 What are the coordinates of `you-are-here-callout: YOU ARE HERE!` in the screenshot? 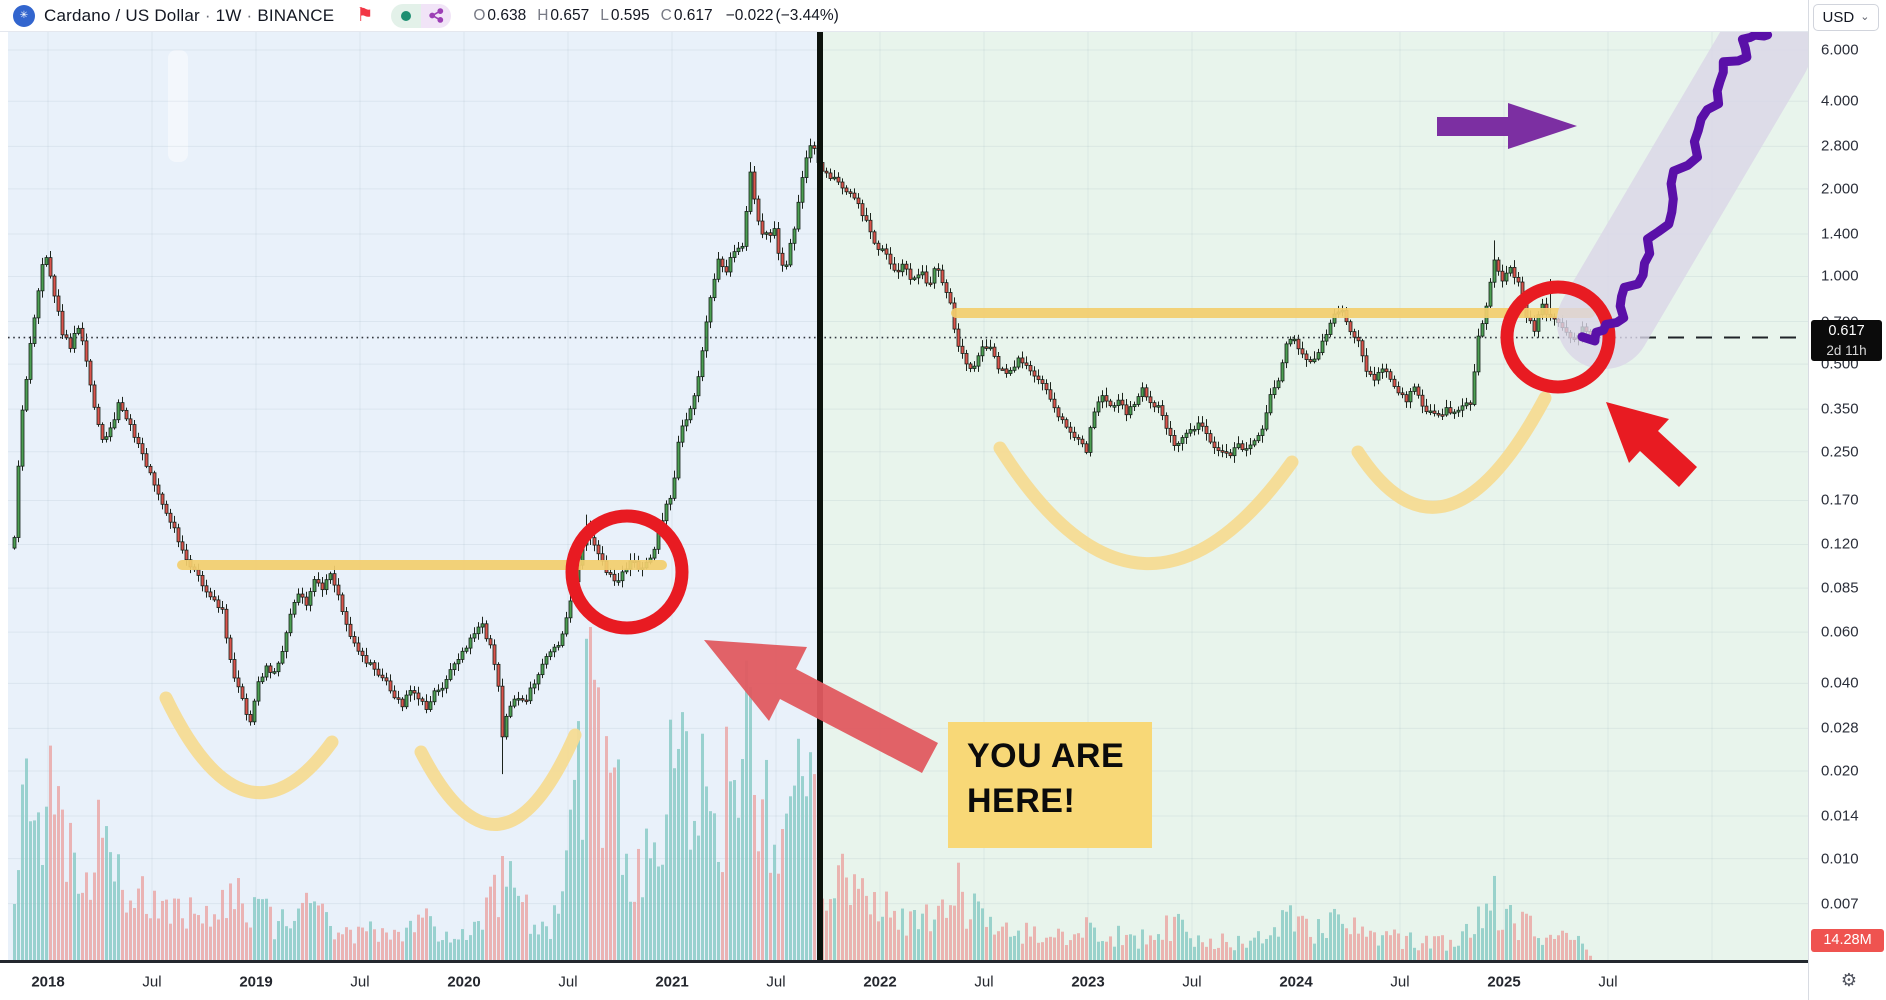 It's located at (1050, 785).